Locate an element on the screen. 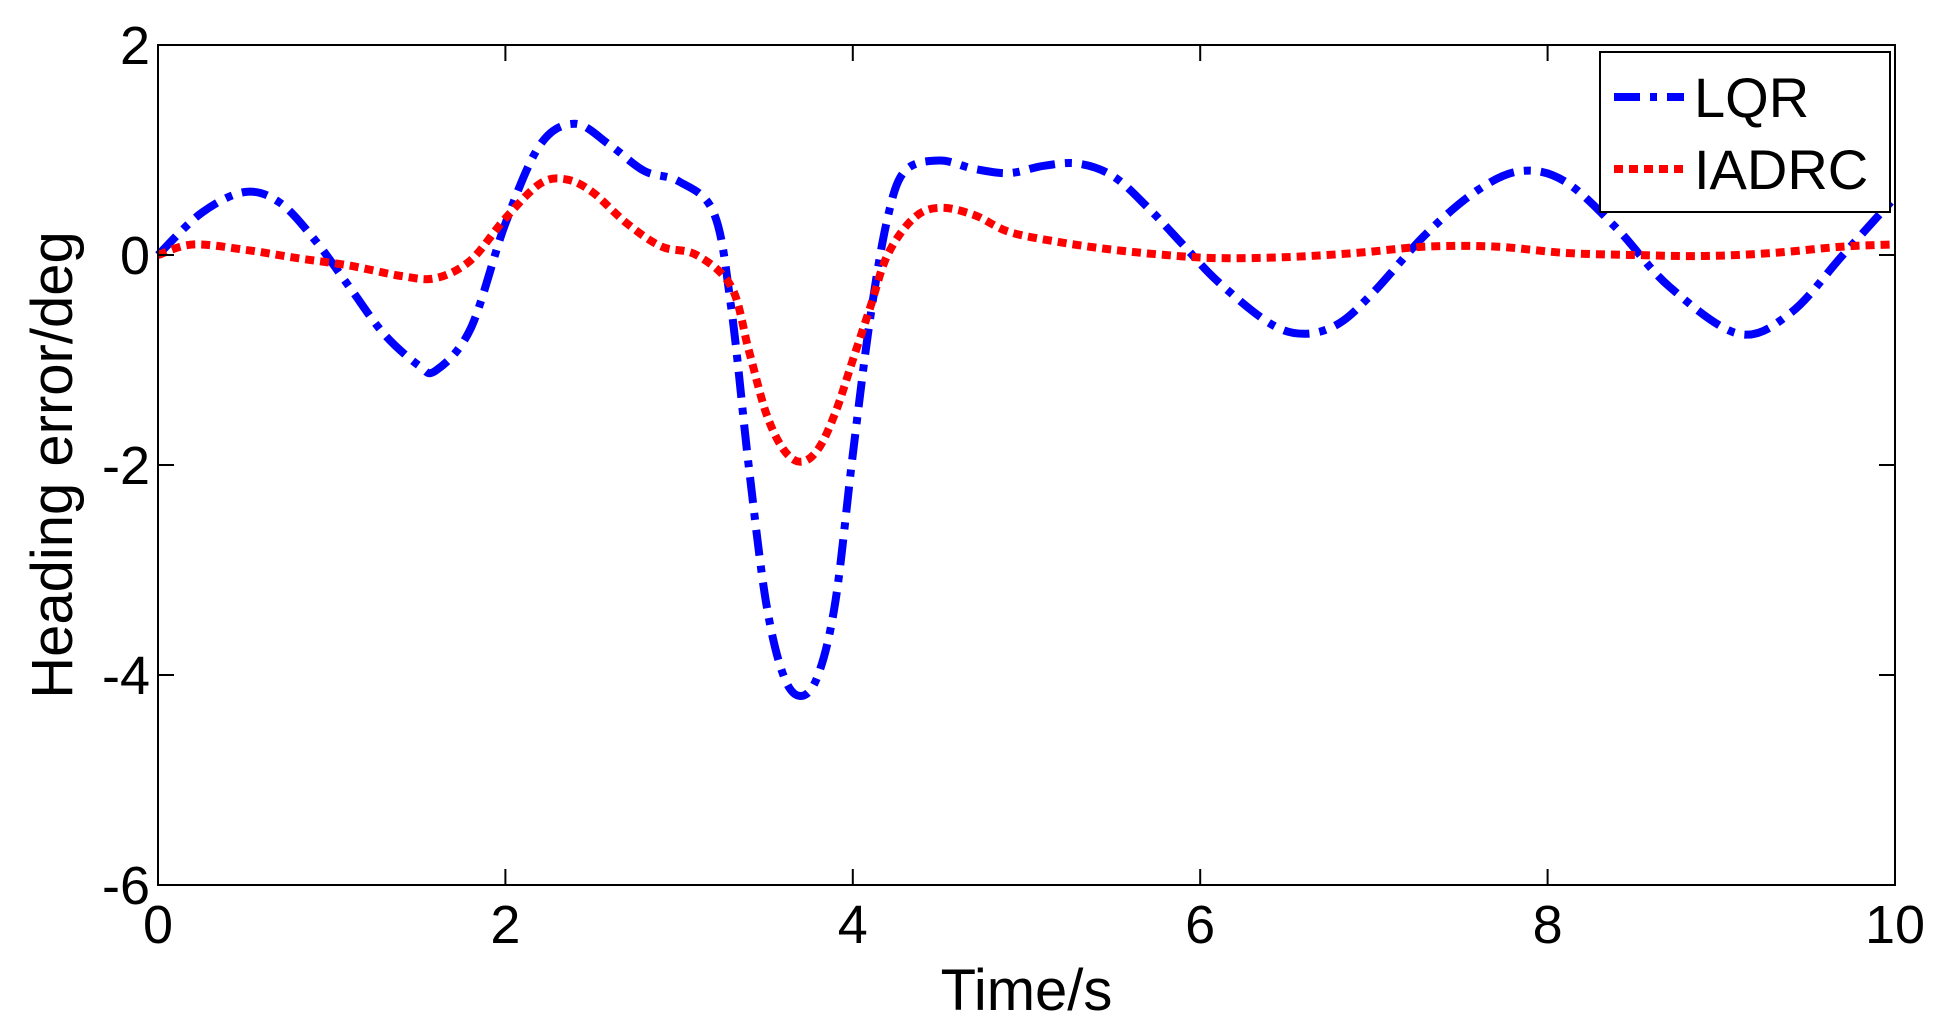 Image resolution: width=1941 pixels, height=1027 pixels. x-tick-label: 6 is located at coordinates (1200, 925).